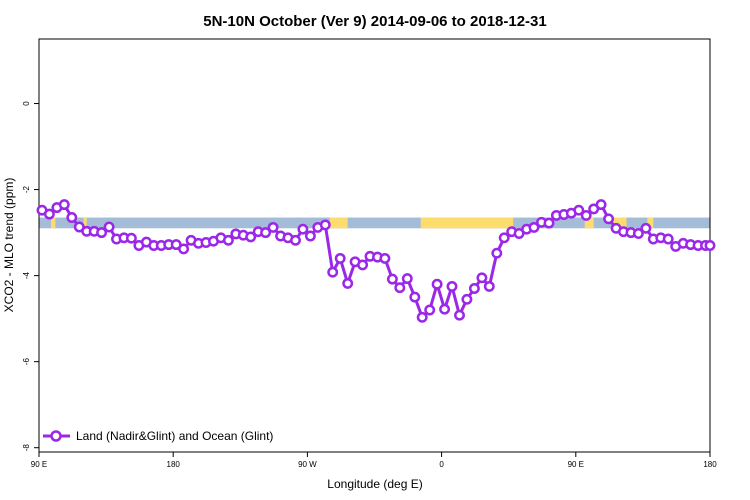  What do you see at coordinates (441, 464) in the screenshot?
I see `x-tick-label: 0` at bounding box center [441, 464].